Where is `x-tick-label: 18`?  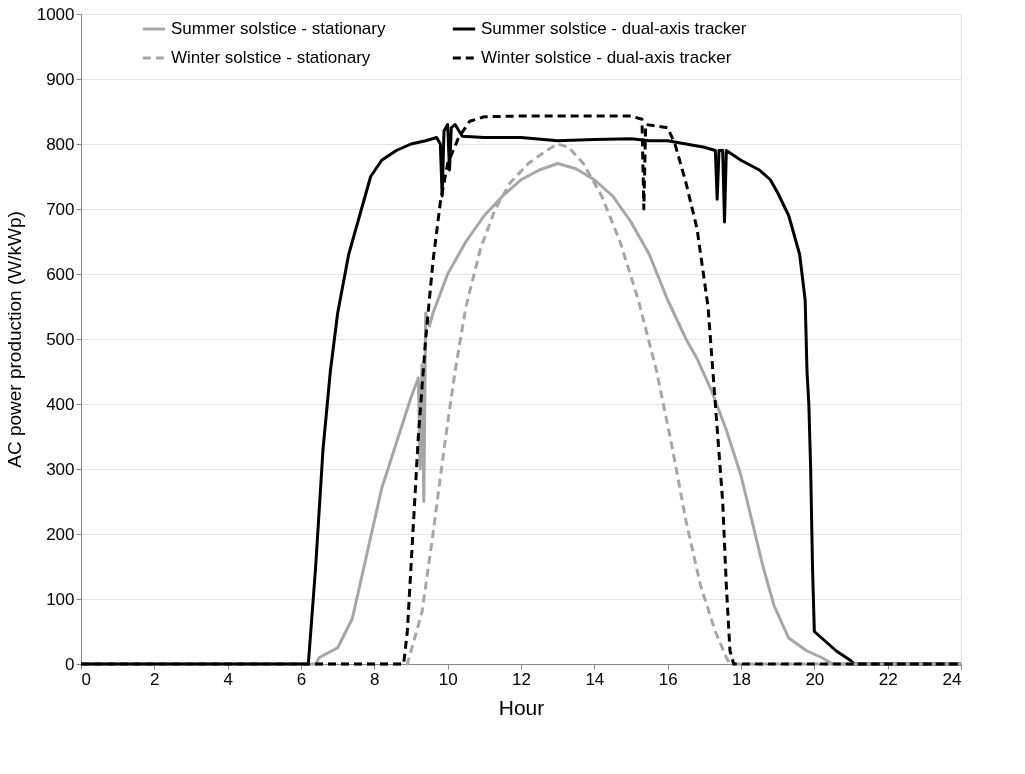 x-tick-label: 18 is located at coordinates (741, 679).